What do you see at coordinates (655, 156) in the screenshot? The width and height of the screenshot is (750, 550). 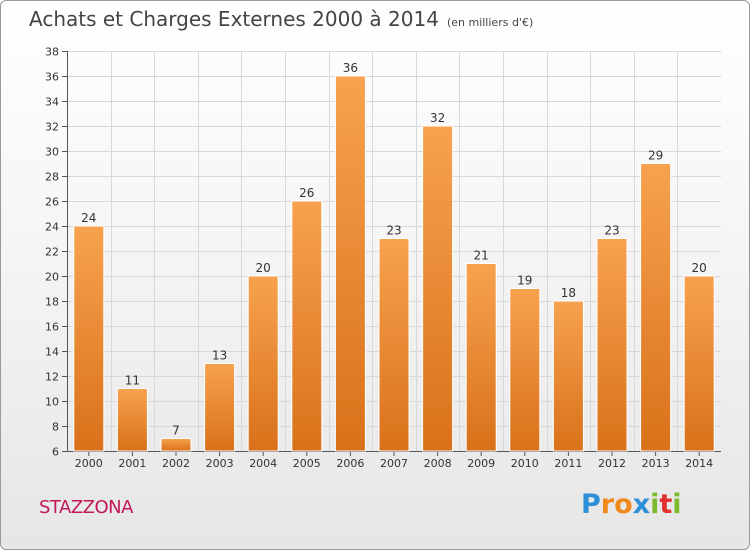 I see `value-label: 29` at bounding box center [655, 156].